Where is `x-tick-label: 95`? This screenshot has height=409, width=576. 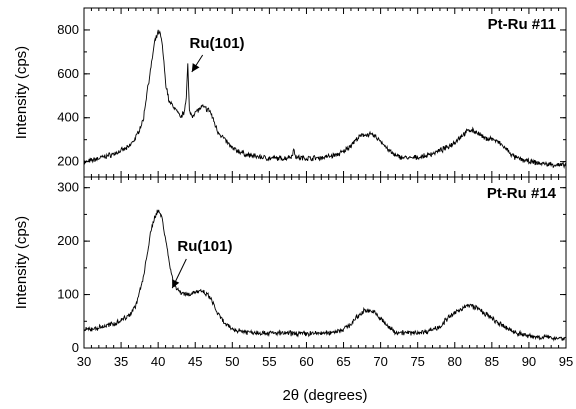 x-tick-label: 95 is located at coordinates (566, 361).